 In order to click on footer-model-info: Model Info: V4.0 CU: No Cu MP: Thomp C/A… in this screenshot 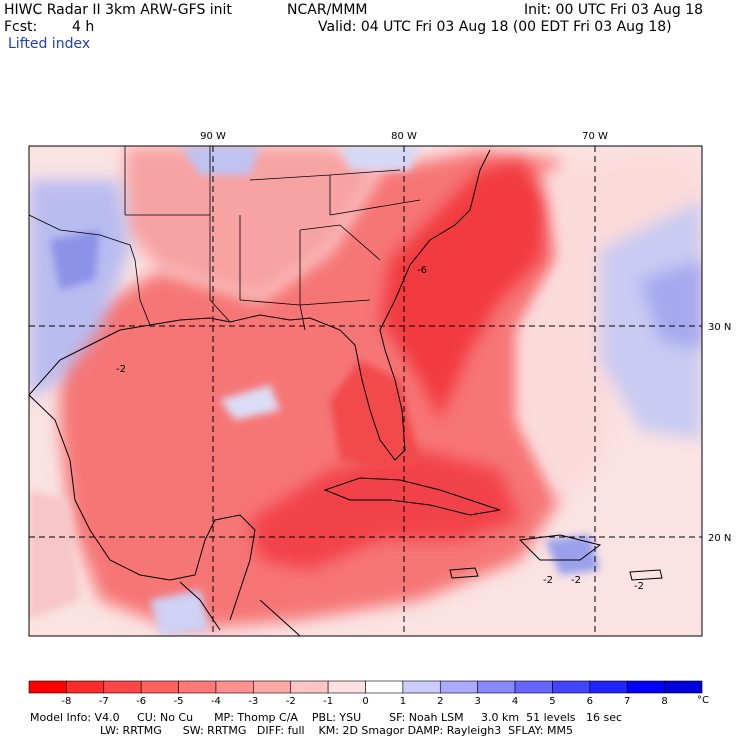, I will do `click(326, 717)`.